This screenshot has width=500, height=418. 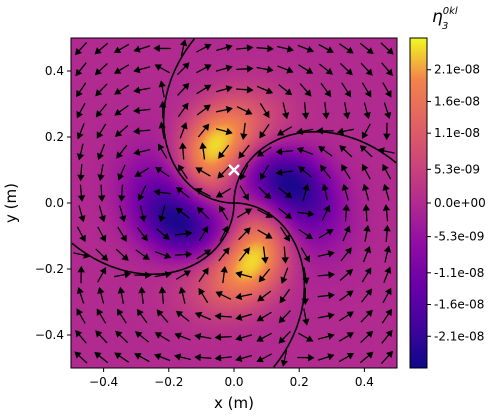 What do you see at coordinates (234, 170) in the screenshot?
I see `center-marker-x` at bounding box center [234, 170].